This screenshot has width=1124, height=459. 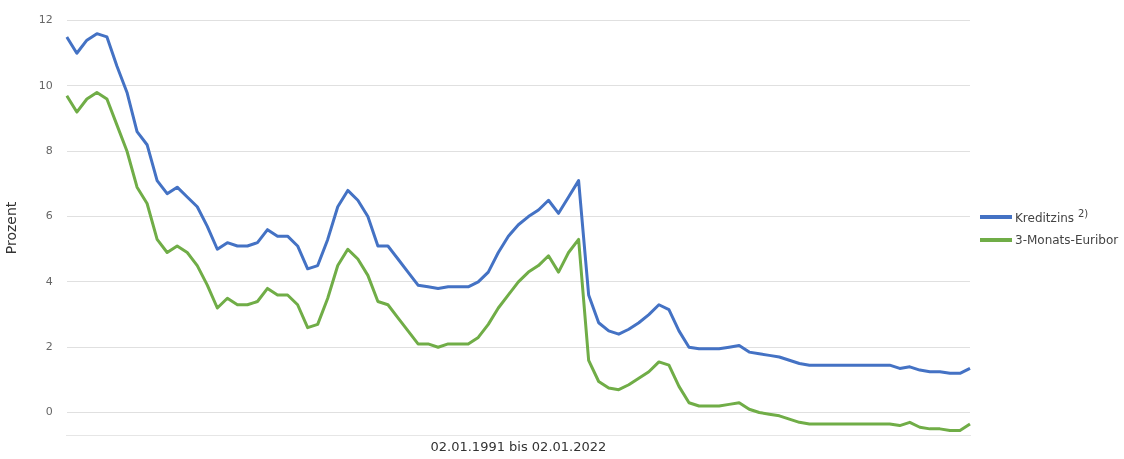 What do you see at coordinates (45, 20) in the screenshot?
I see `y-tick-label: 12` at bounding box center [45, 20].